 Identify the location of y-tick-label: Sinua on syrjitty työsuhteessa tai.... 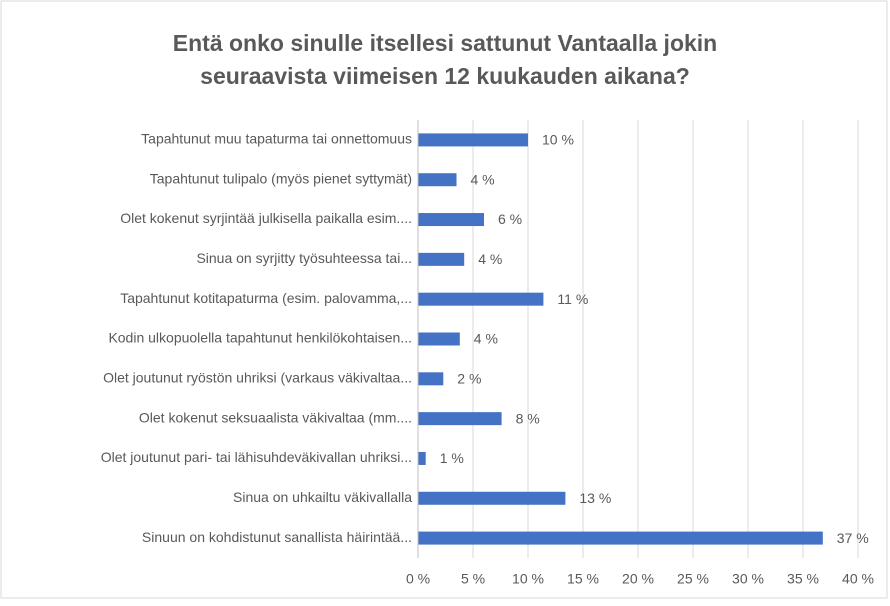
(304, 258).